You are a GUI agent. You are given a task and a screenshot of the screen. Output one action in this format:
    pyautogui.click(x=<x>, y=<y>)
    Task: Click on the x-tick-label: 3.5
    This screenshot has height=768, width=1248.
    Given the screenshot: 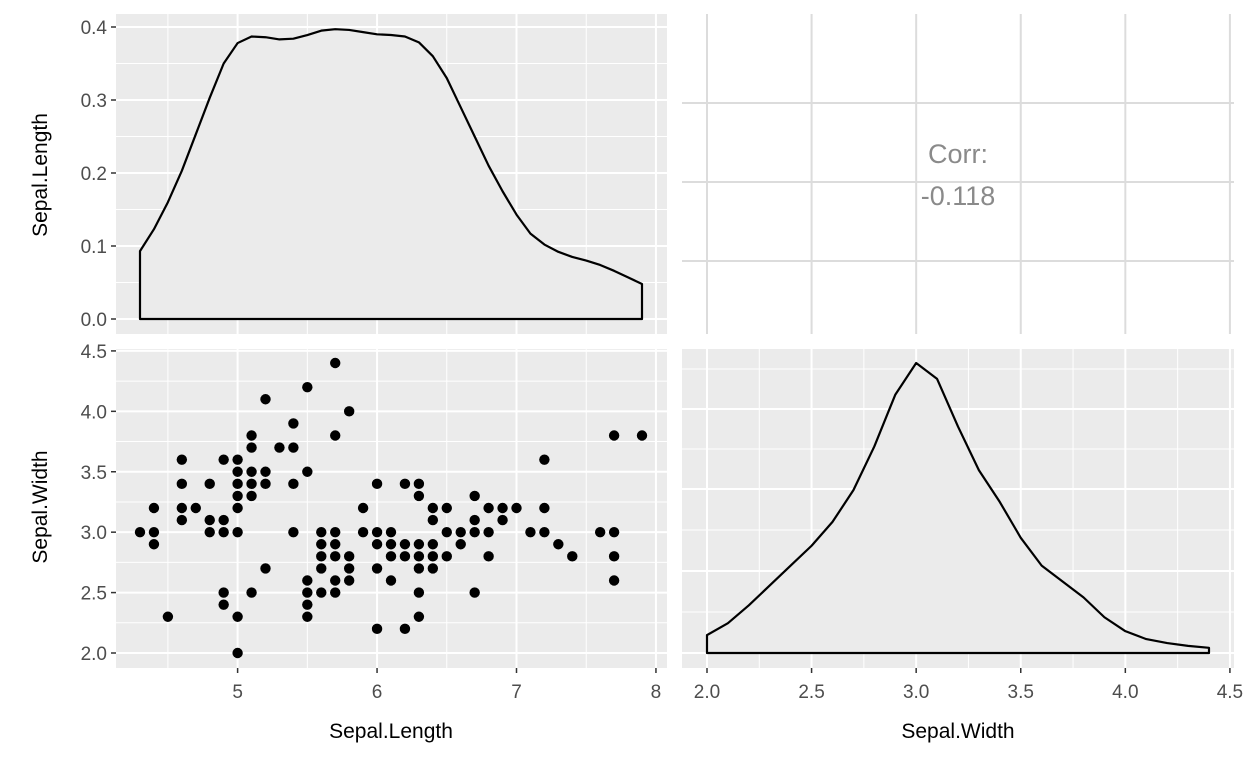 What is the action you would take?
    pyautogui.click(x=1021, y=692)
    